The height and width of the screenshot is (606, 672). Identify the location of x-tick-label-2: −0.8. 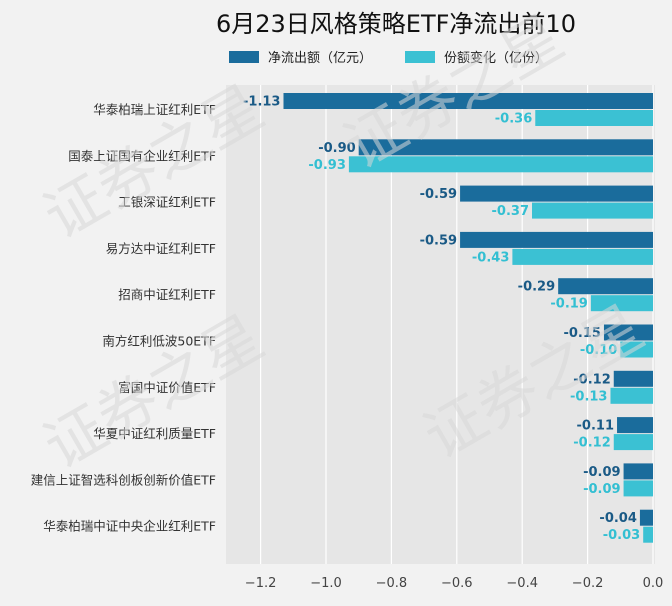
(392, 583).